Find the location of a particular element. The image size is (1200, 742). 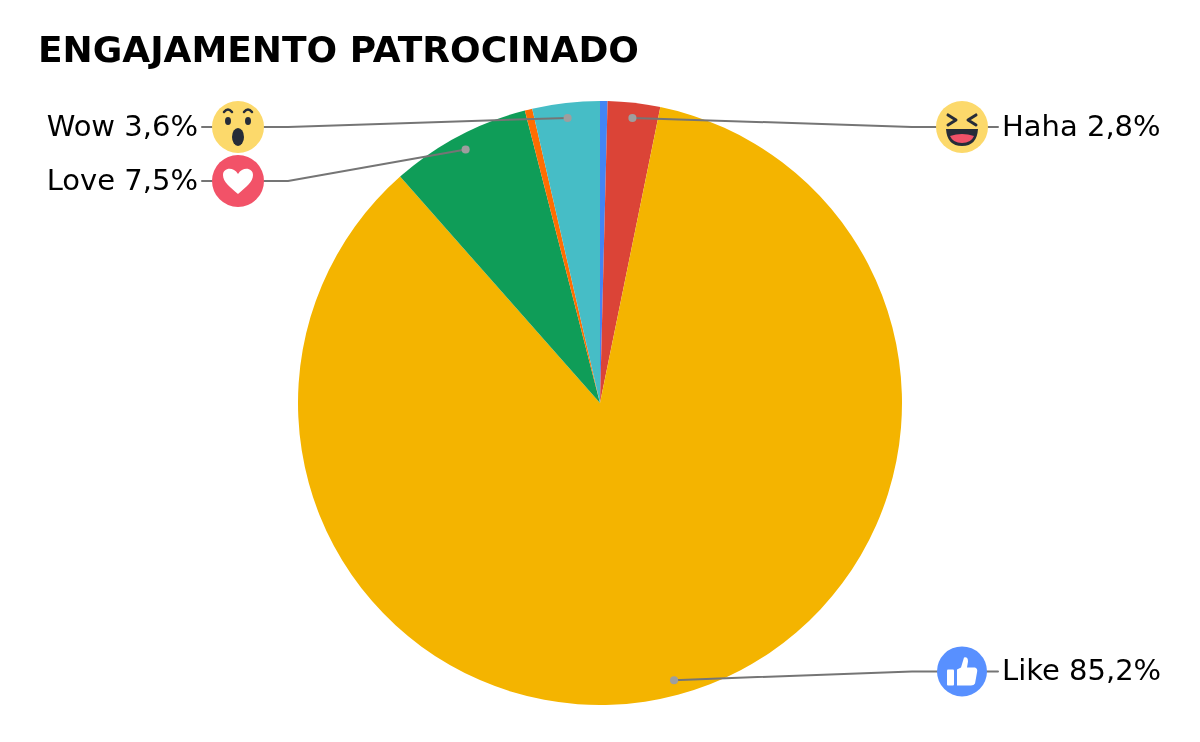

chart-title: ENGAJAMENTO PATROCINADO is located at coordinates (338, 49).